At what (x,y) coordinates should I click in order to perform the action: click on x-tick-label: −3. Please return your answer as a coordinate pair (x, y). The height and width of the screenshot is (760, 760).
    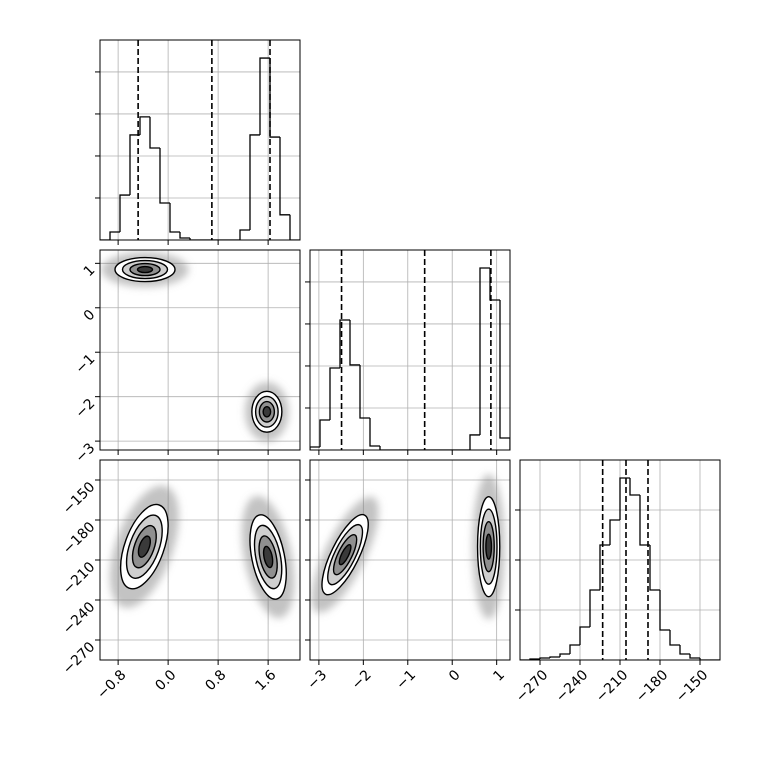
    Looking at the image, I should click on (317, 680).